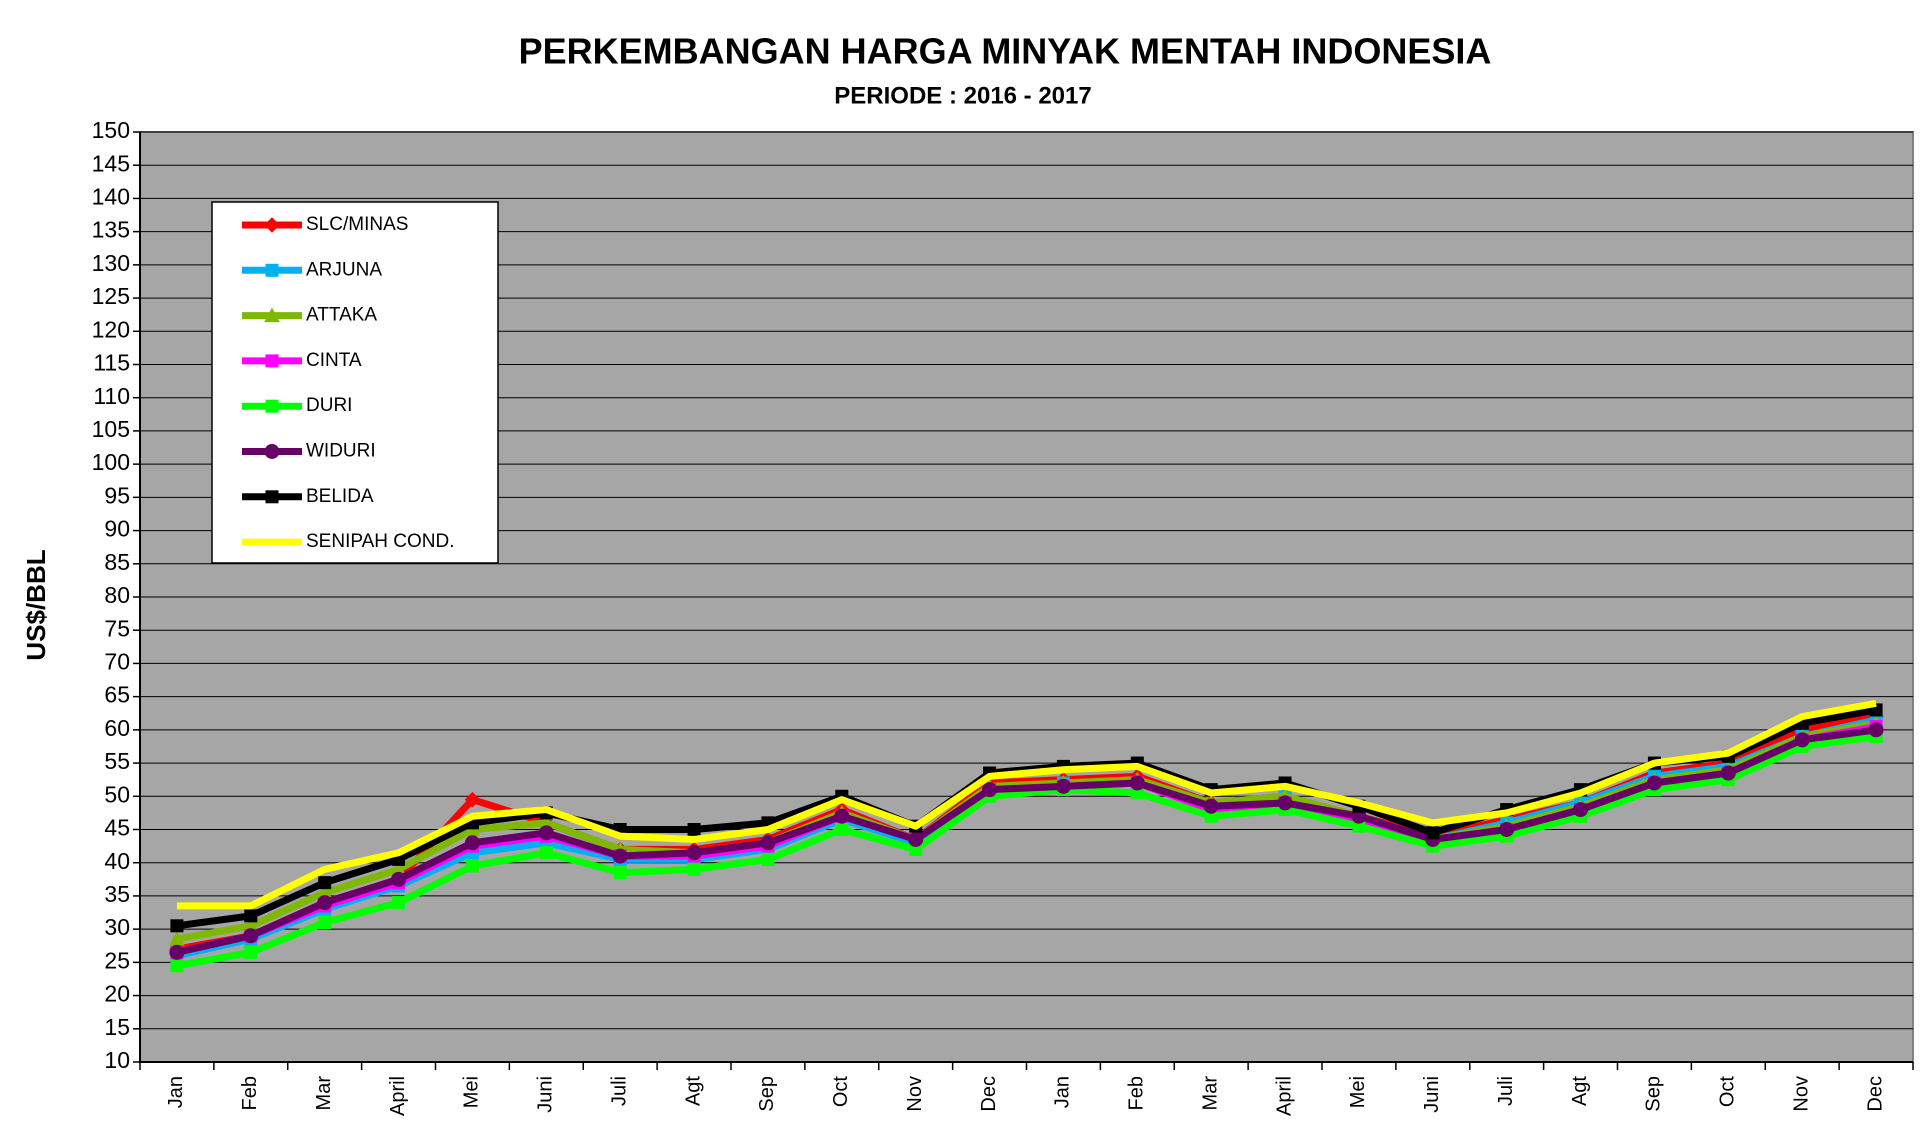  Describe the element at coordinates (111, 429) in the screenshot. I see `y-tick-label: 105` at that location.